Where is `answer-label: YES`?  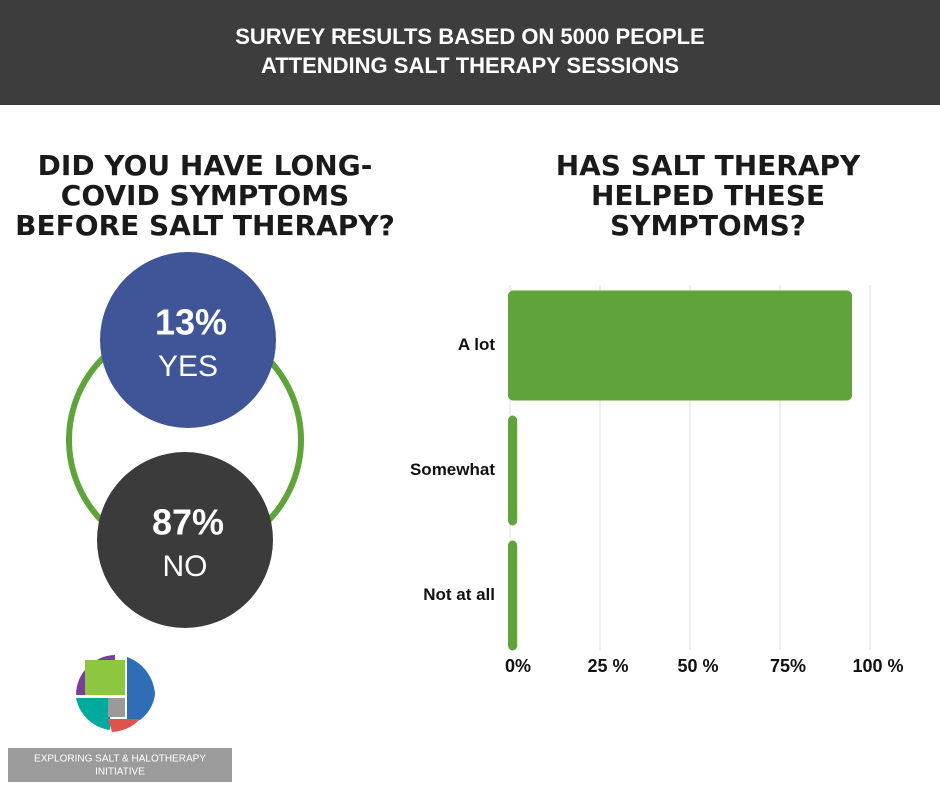 answer-label: YES is located at coordinates (188, 366).